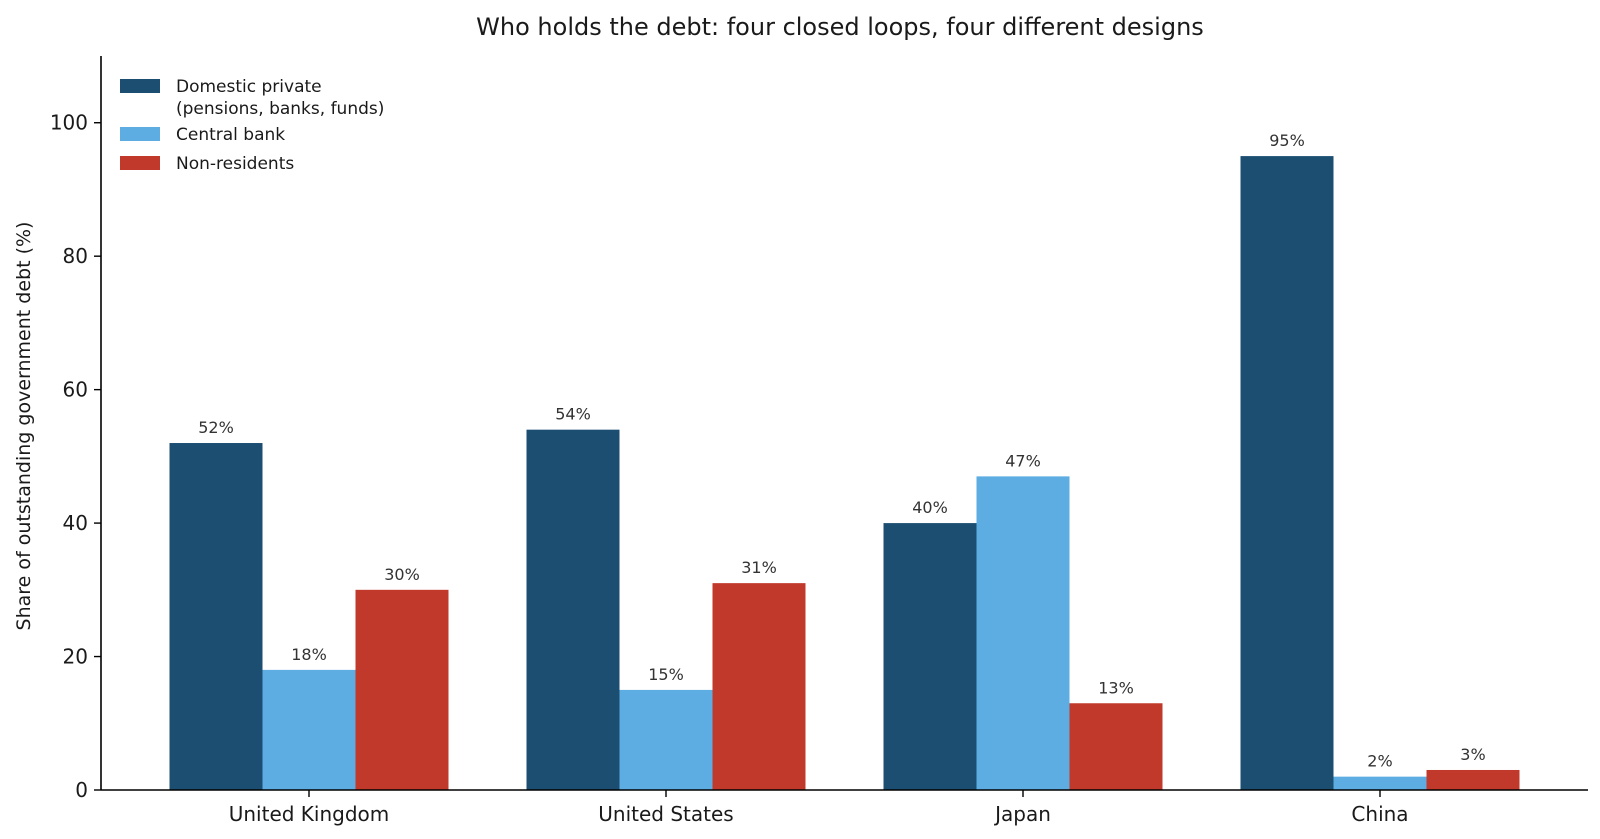  I want to click on bar-label-united-states-1: 54%, so click(573, 414).